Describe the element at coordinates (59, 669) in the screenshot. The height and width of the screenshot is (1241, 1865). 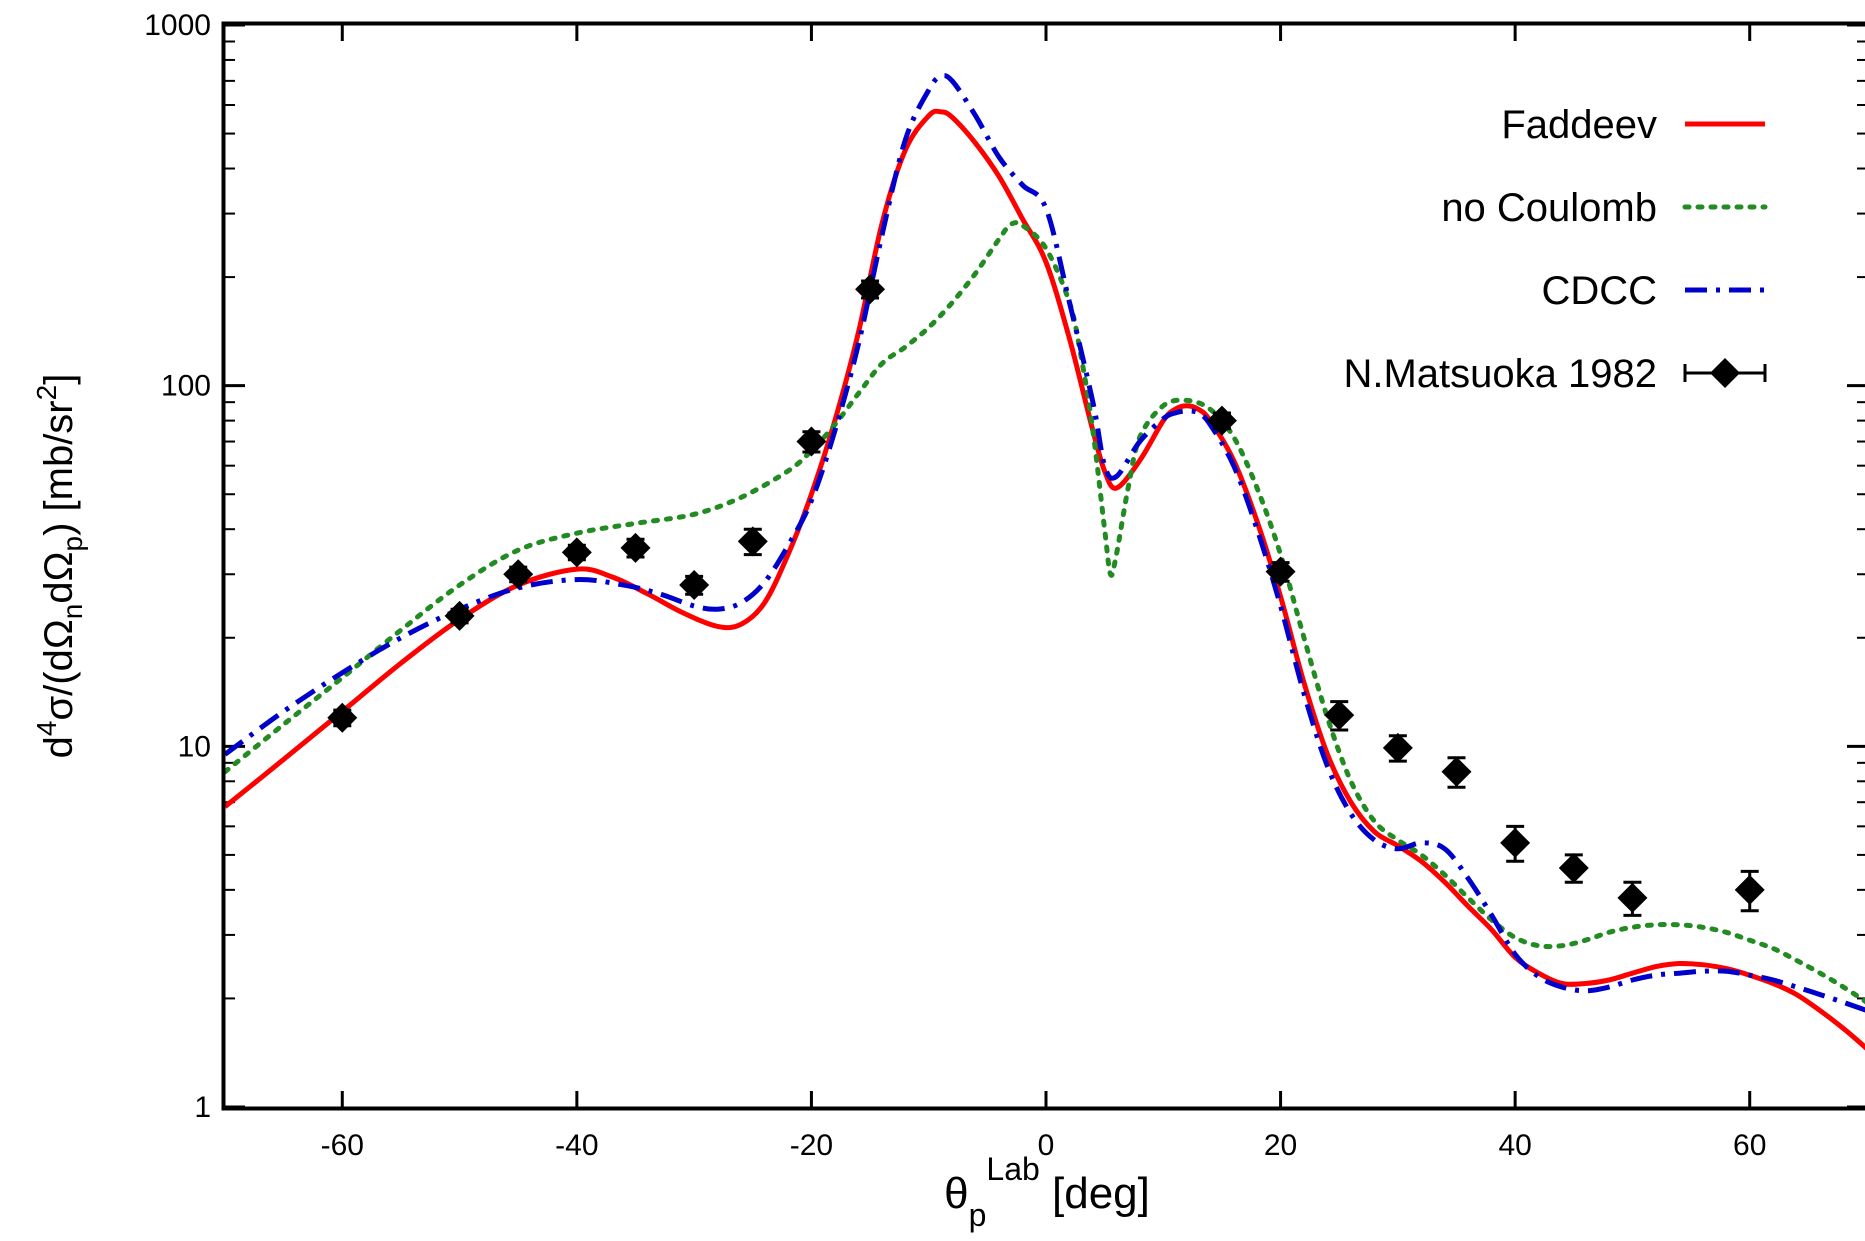
I see `y-axis-label-part: σ/(dΩ` at that location.